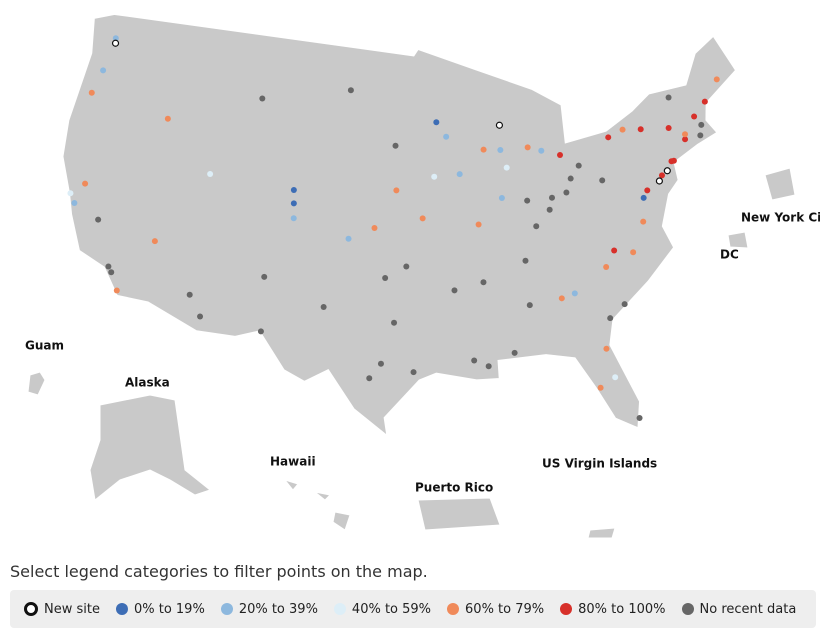  What do you see at coordinates (601, 533) in the screenshot?
I see `virgin-islands-shape` at bounding box center [601, 533].